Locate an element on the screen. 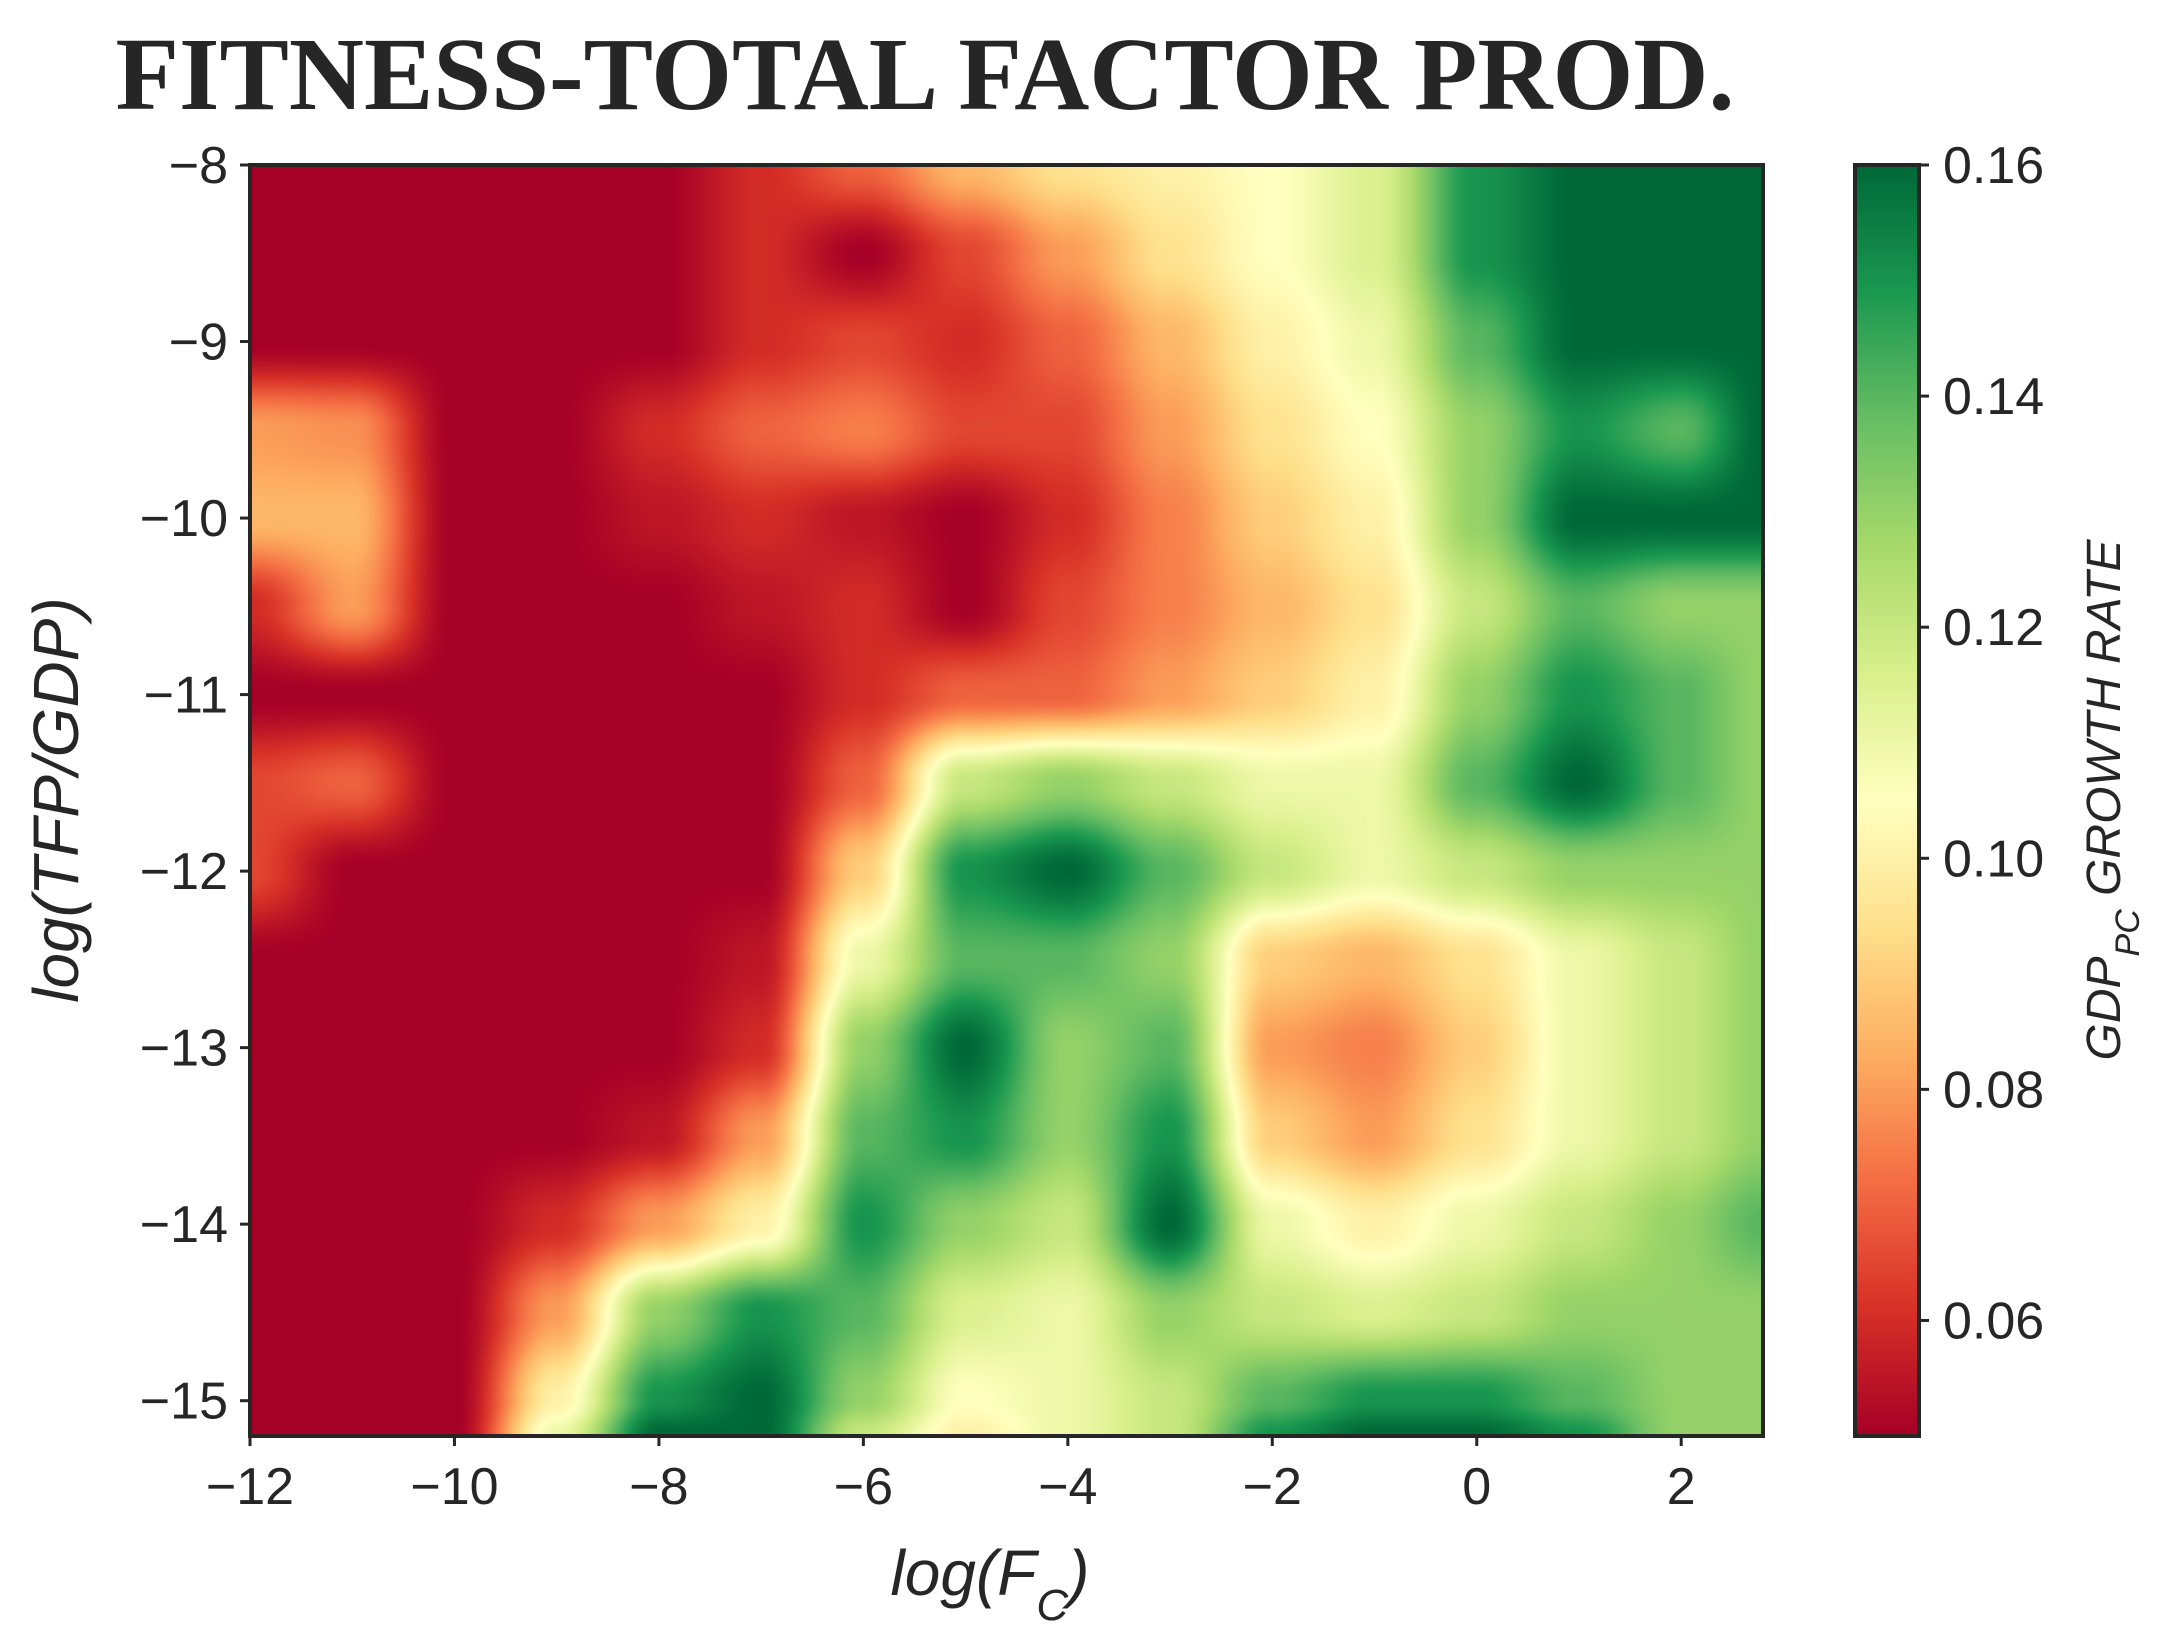  y-tick-label: −14 is located at coordinates (184, 1225).